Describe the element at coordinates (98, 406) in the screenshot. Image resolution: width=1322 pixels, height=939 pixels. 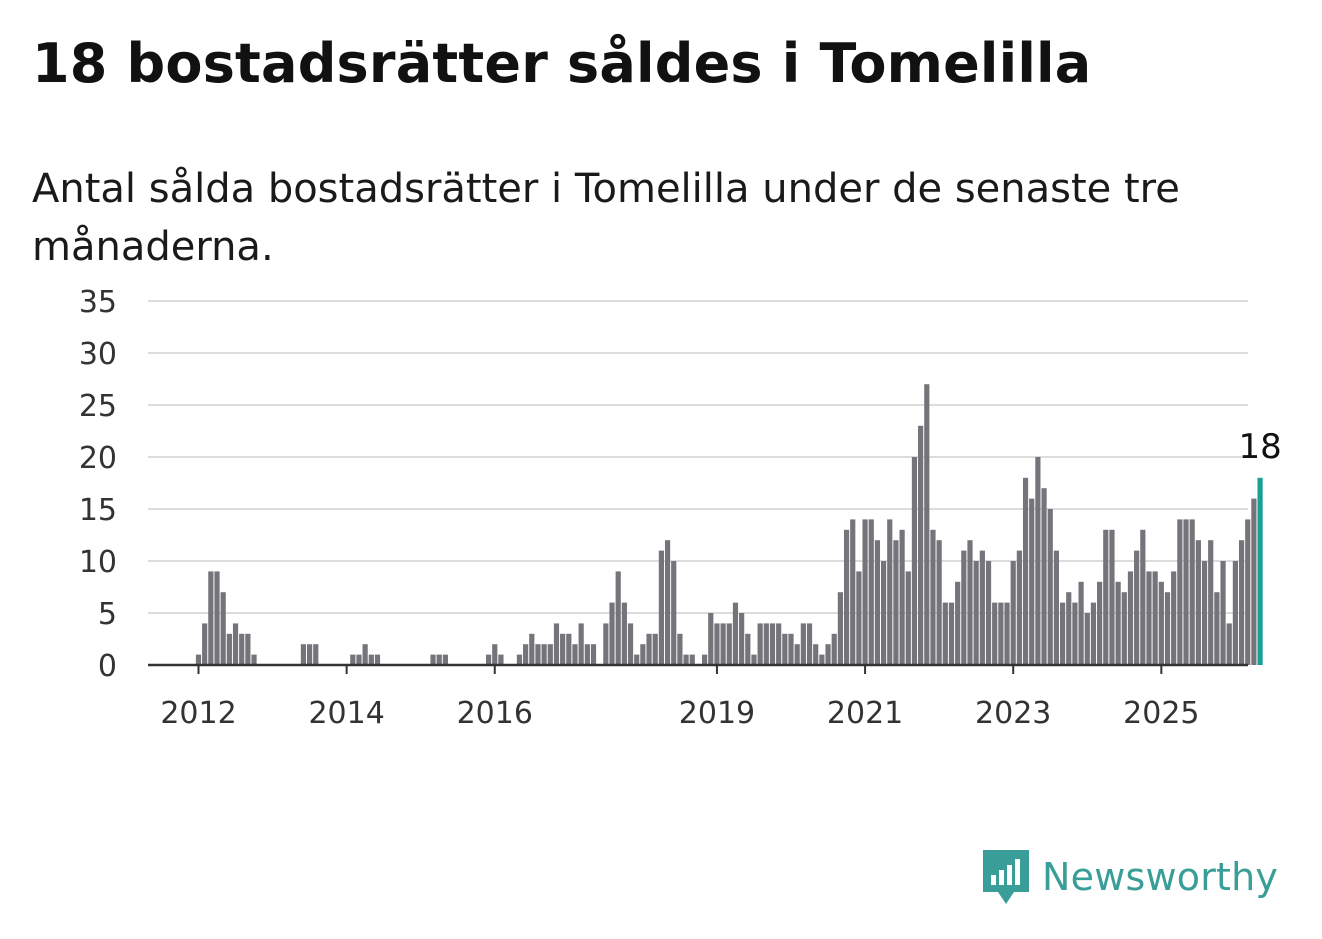
I see `y-tick-label: 25` at that location.